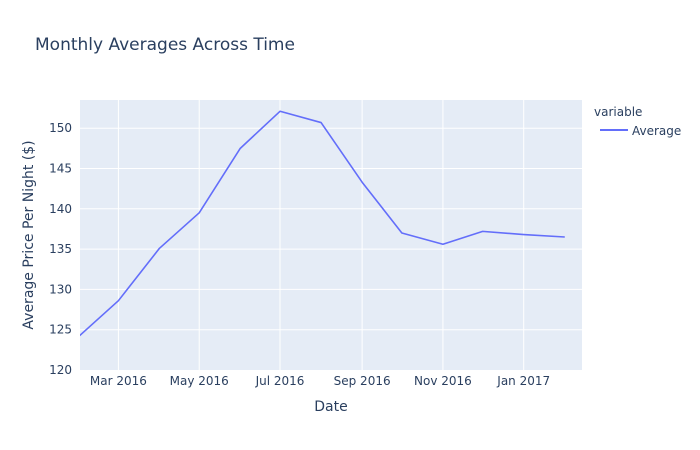 This screenshot has height=450, width=700. What do you see at coordinates (118, 381) in the screenshot?
I see `x-tick-label: Mar 2016` at bounding box center [118, 381].